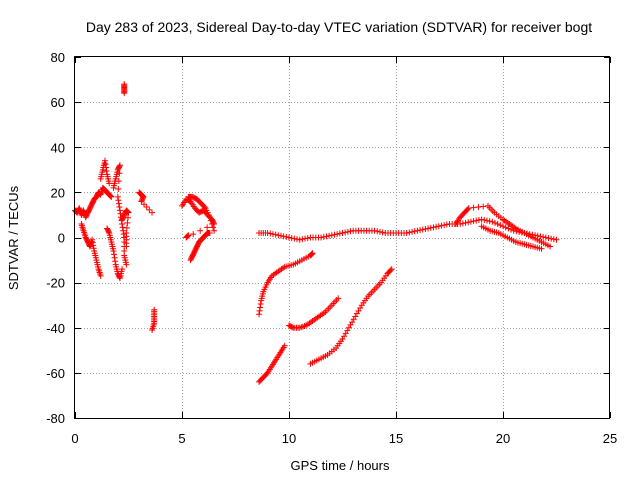 Image resolution: width=640 pixels, height=485 pixels. What do you see at coordinates (124, 93) in the screenshot?
I see `data-point-arc-g` at bounding box center [124, 93].